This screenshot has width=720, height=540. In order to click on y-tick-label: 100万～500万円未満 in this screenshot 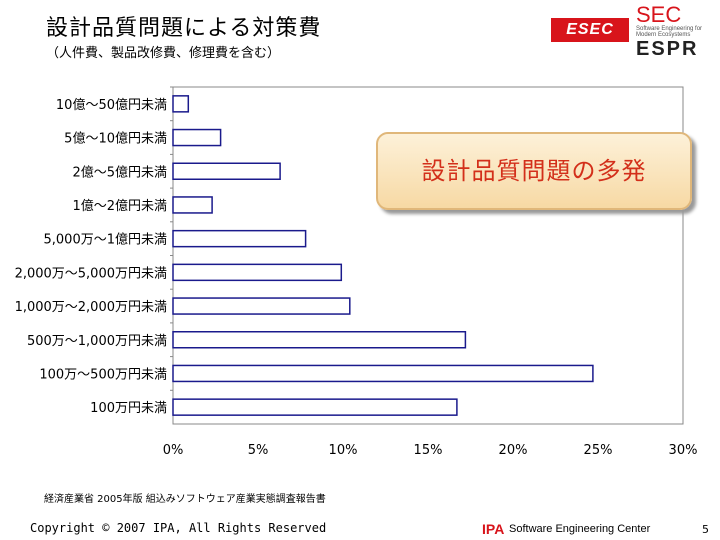, I will do `click(103, 374)`.